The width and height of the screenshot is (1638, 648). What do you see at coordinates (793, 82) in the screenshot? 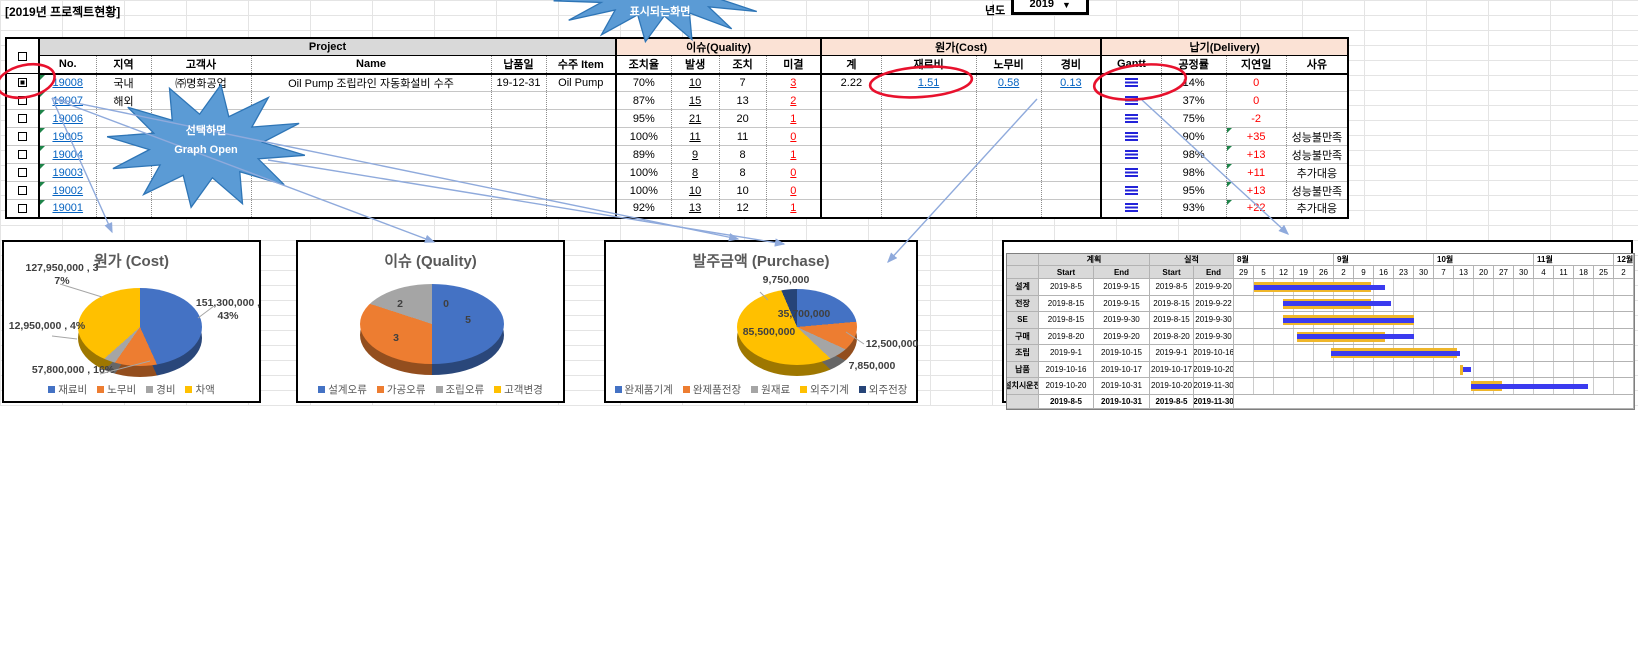
I see `issues-open-link: 3` at bounding box center [793, 82].